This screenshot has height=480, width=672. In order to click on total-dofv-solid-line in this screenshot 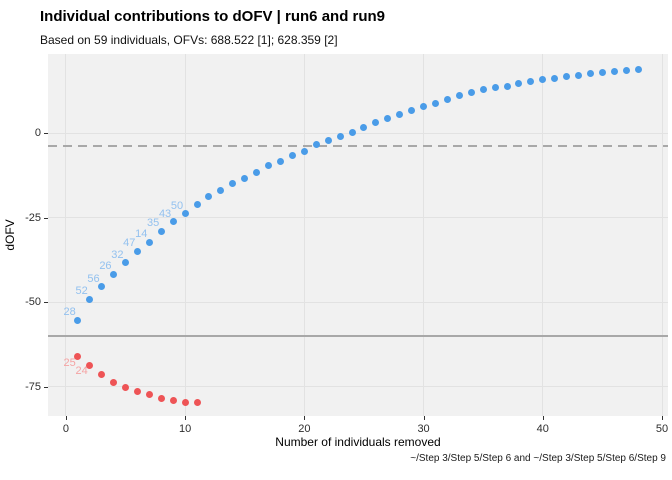, I will do `click(358, 336)`.